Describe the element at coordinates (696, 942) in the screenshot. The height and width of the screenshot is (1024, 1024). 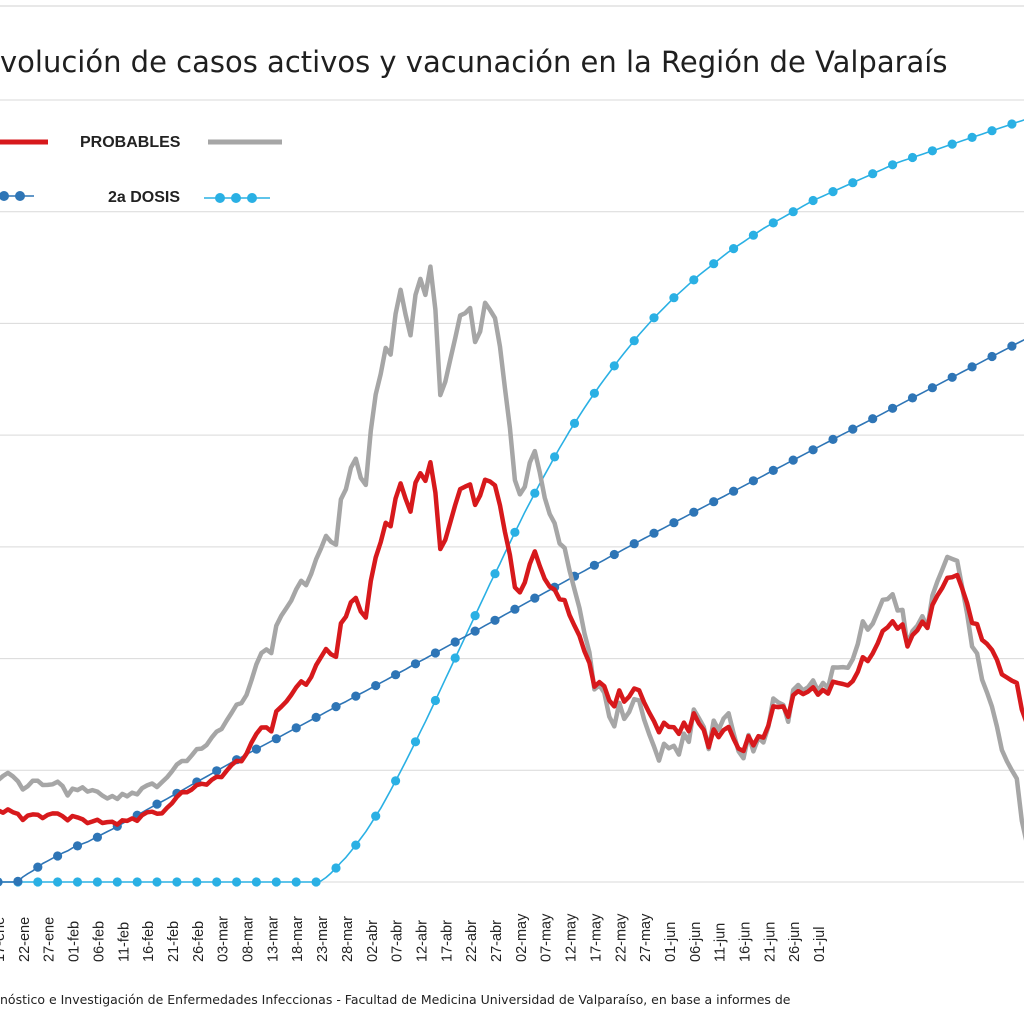
I see `x-tick-label: 06-jun` at that location.